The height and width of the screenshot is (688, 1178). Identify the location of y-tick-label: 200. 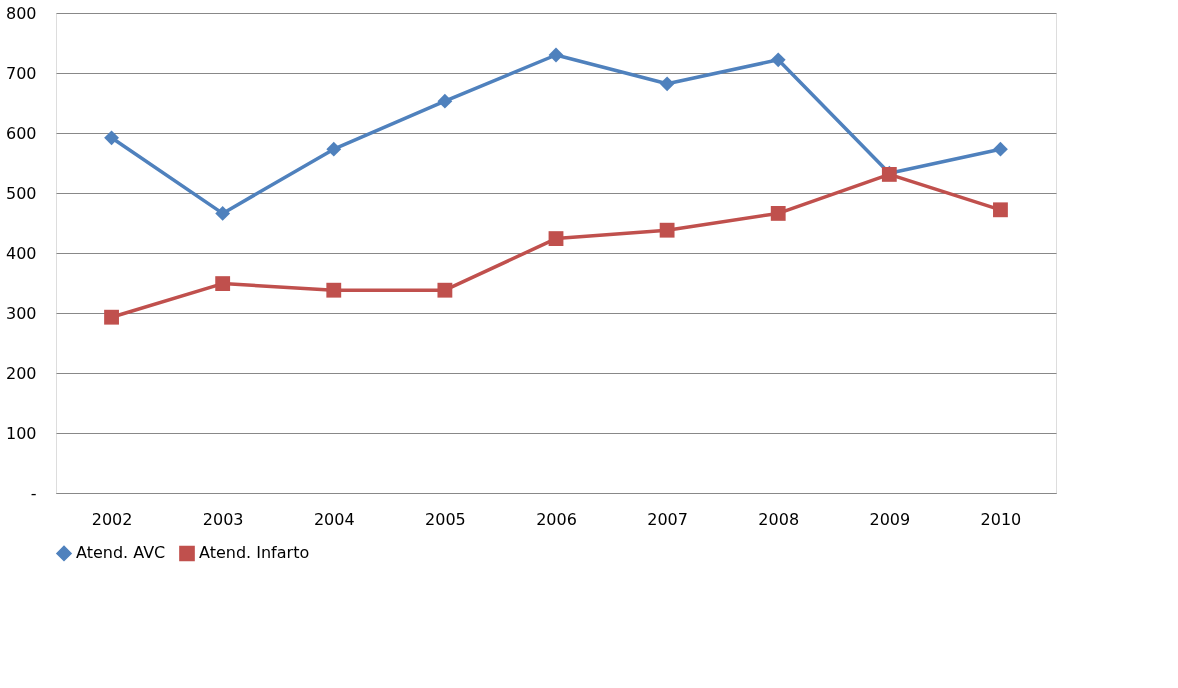
(21, 373).